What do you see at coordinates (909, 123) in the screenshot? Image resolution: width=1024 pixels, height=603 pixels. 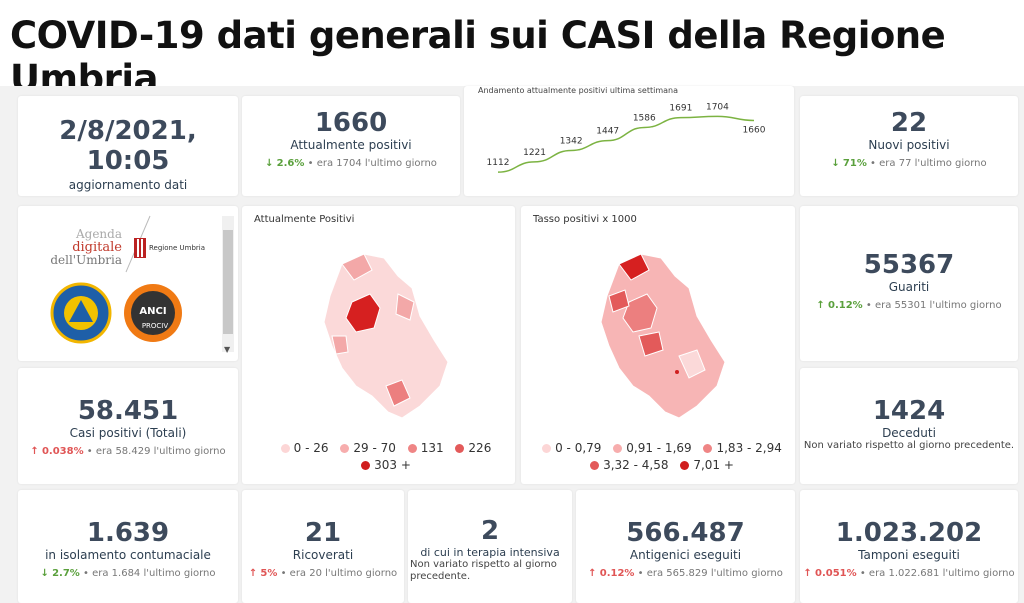 I see `nuovi-positivi-value: 22` at bounding box center [909, 123].